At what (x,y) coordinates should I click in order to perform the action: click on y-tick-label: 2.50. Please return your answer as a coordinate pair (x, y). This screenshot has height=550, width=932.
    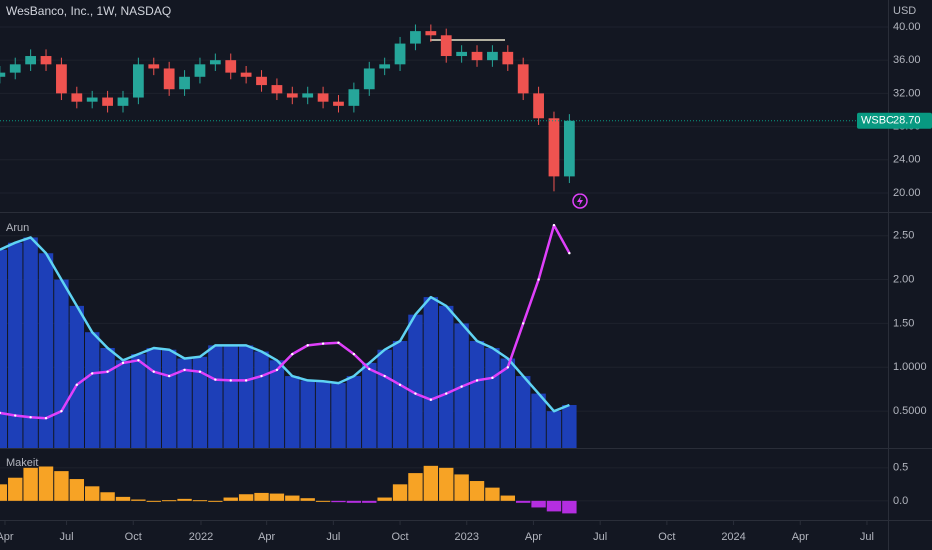
    Looking at the image, I should click on (903, 236).